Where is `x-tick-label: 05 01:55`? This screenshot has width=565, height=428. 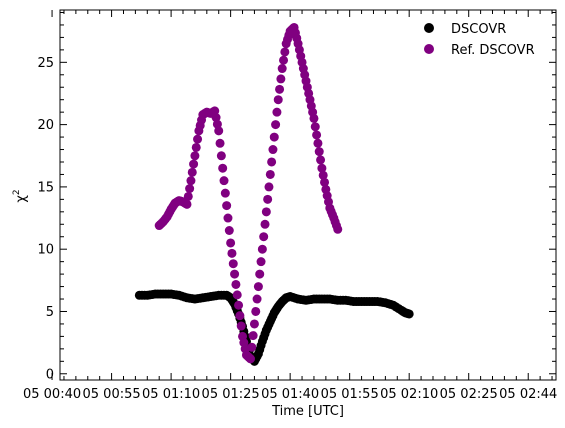 x-tick-label: 05 01:55 is located at coordinates (350, 394).